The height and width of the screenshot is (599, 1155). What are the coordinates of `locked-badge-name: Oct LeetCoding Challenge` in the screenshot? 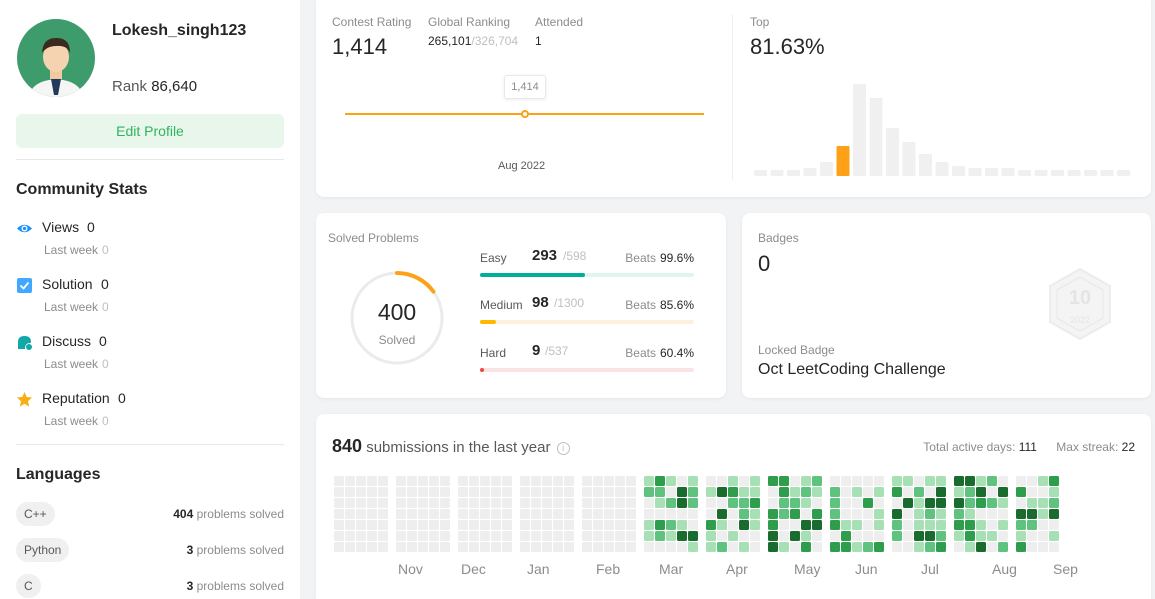 It's located at (852, 369).